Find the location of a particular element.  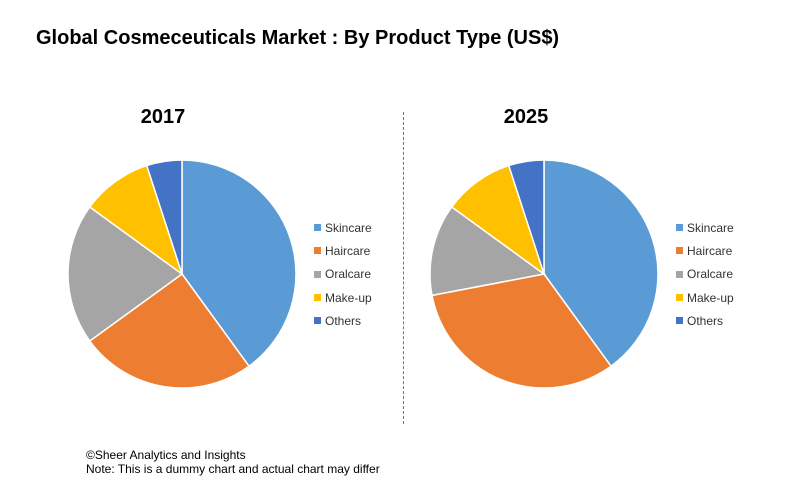

legend-2025: Skincare Haircare Oralcare Make-up Others is located at coordinates (705, 274).